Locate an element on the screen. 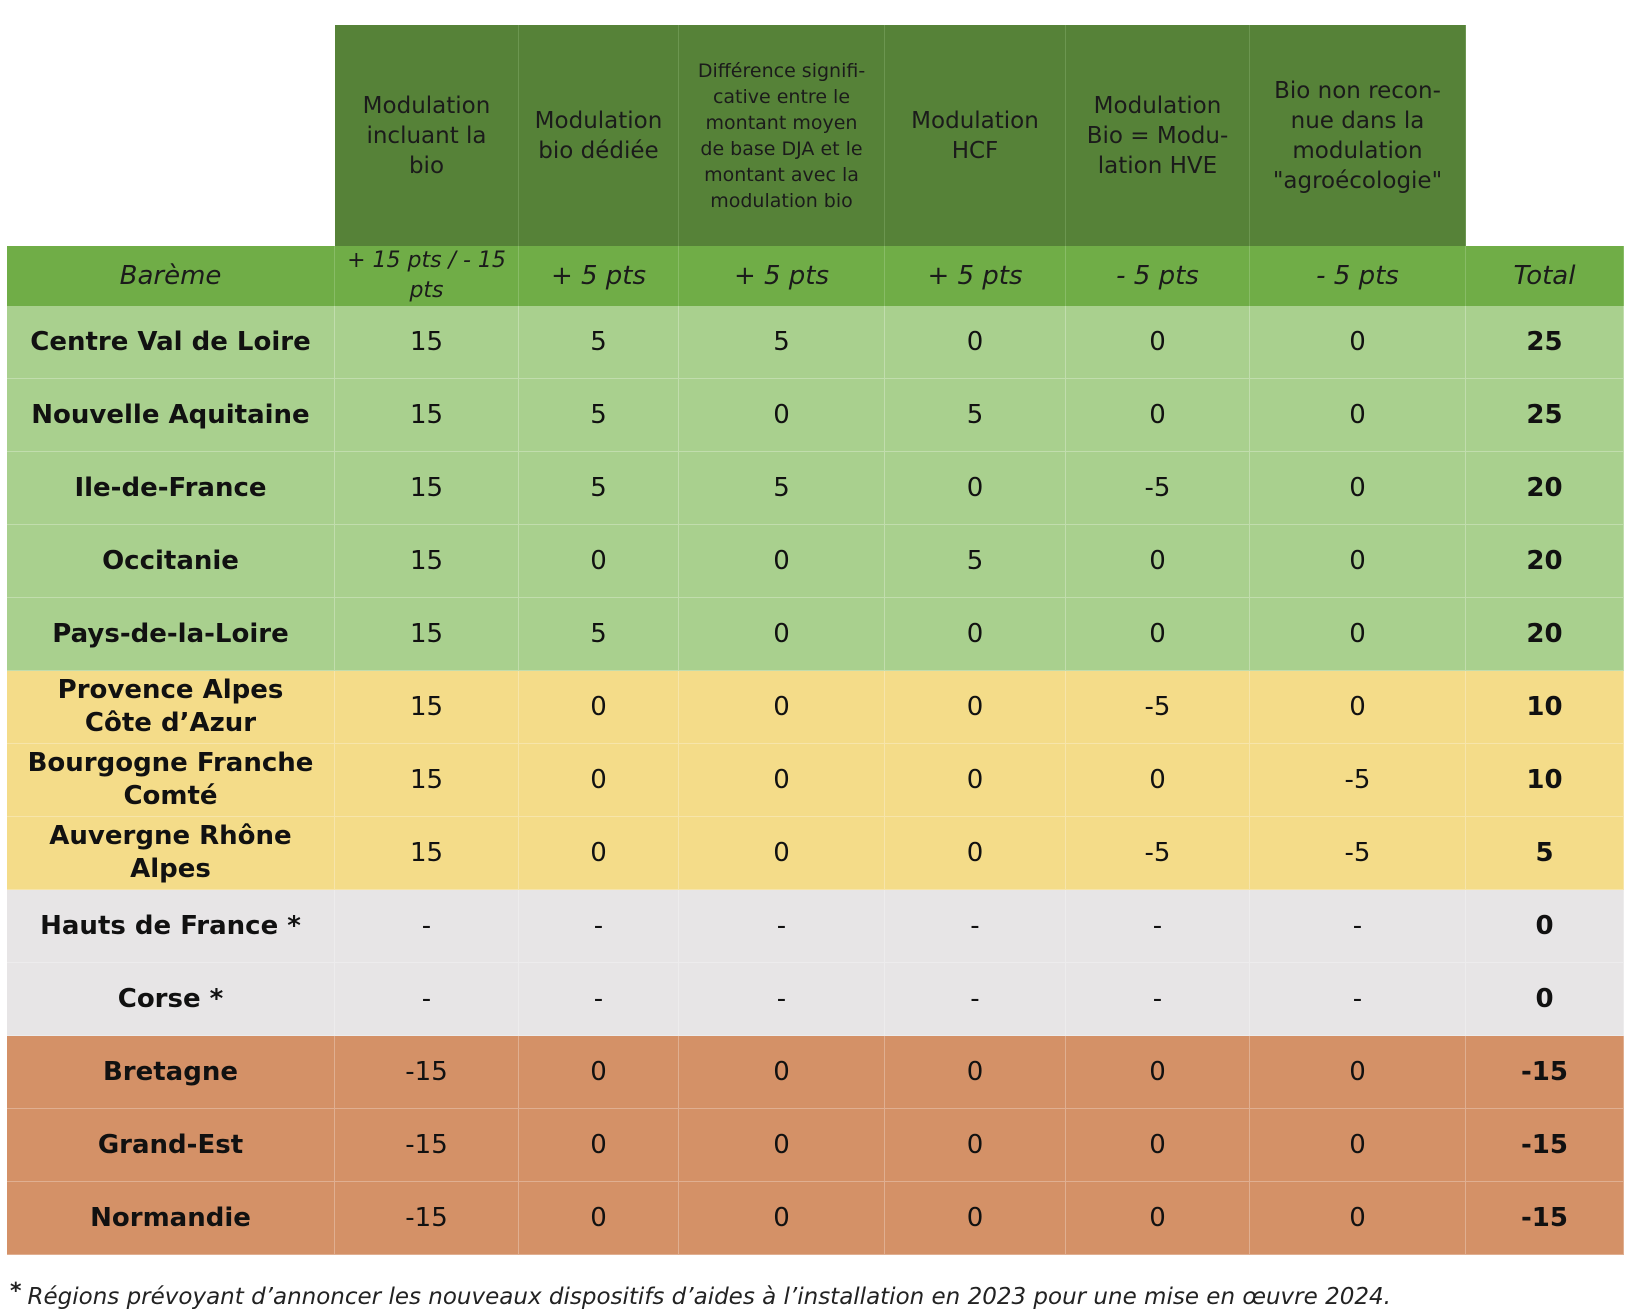 The height and width of the screenshot is (1314, 1630). table-row: Hauts de France * - - - - - -0 is located at coordinates (815, 926).